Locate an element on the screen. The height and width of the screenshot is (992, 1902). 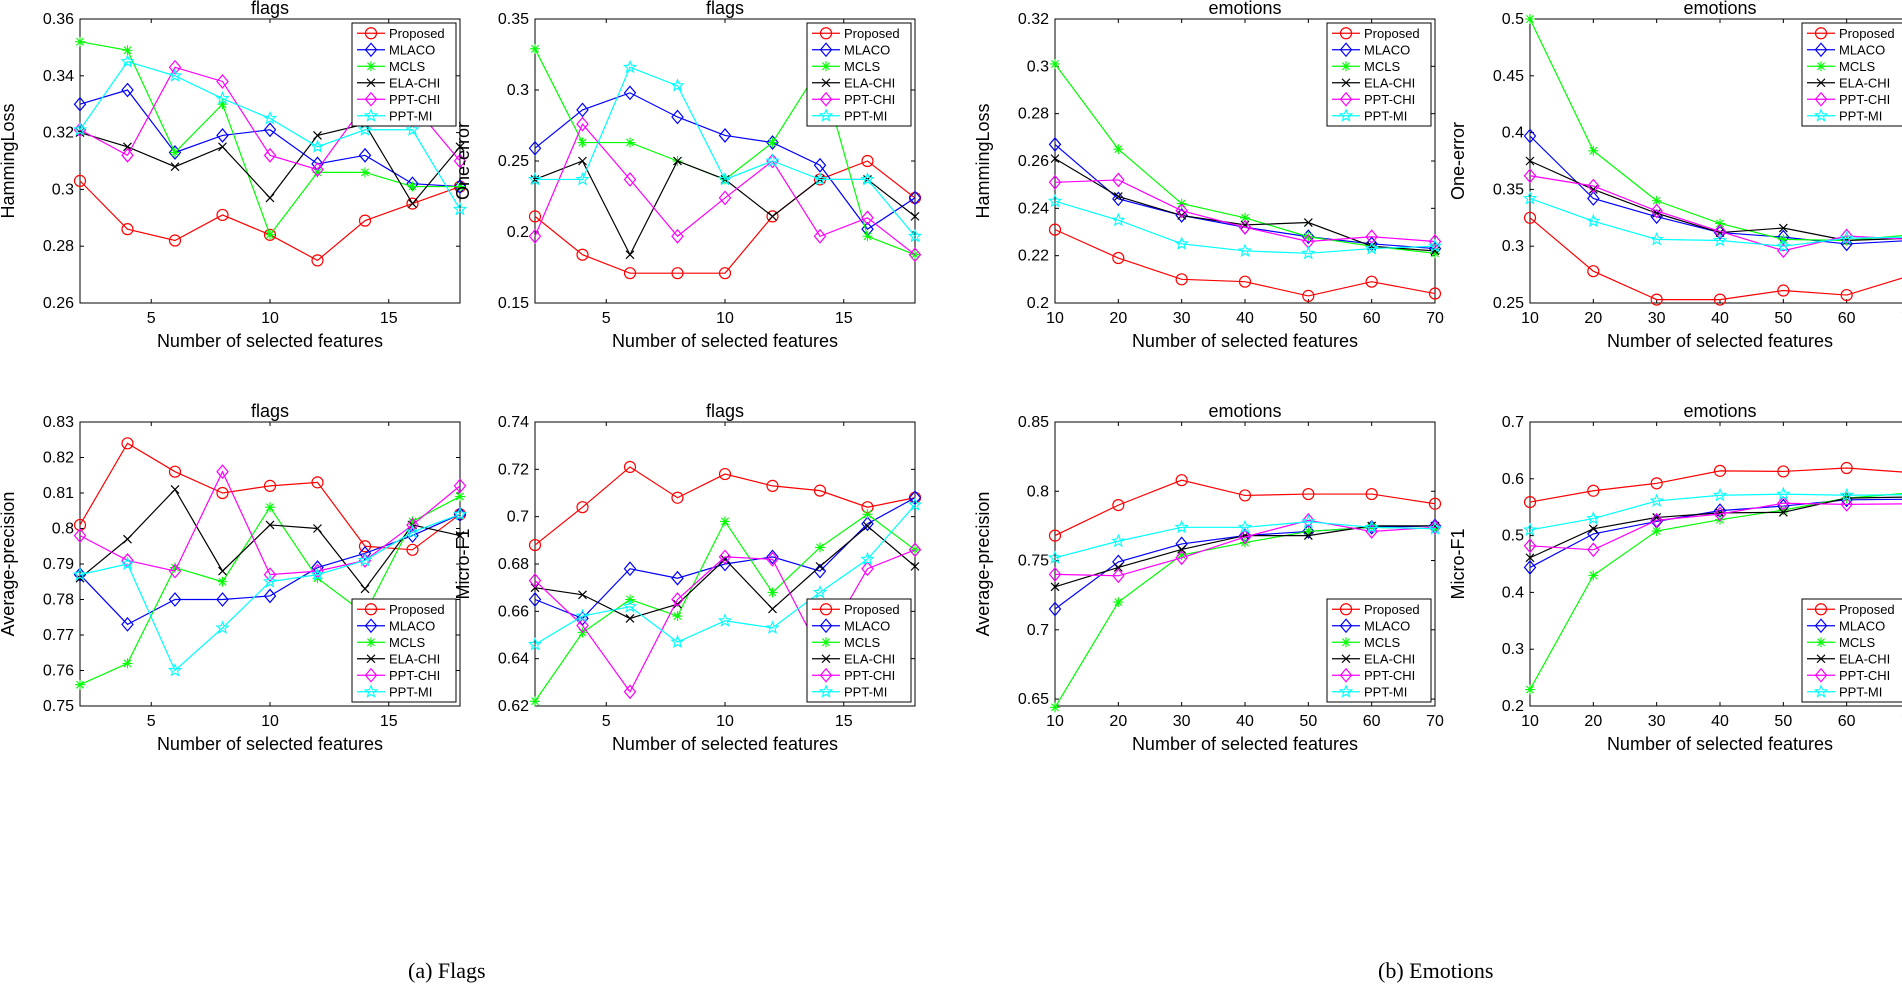
y-tick-label: 0.28 is located at coordinates (1033, 114).